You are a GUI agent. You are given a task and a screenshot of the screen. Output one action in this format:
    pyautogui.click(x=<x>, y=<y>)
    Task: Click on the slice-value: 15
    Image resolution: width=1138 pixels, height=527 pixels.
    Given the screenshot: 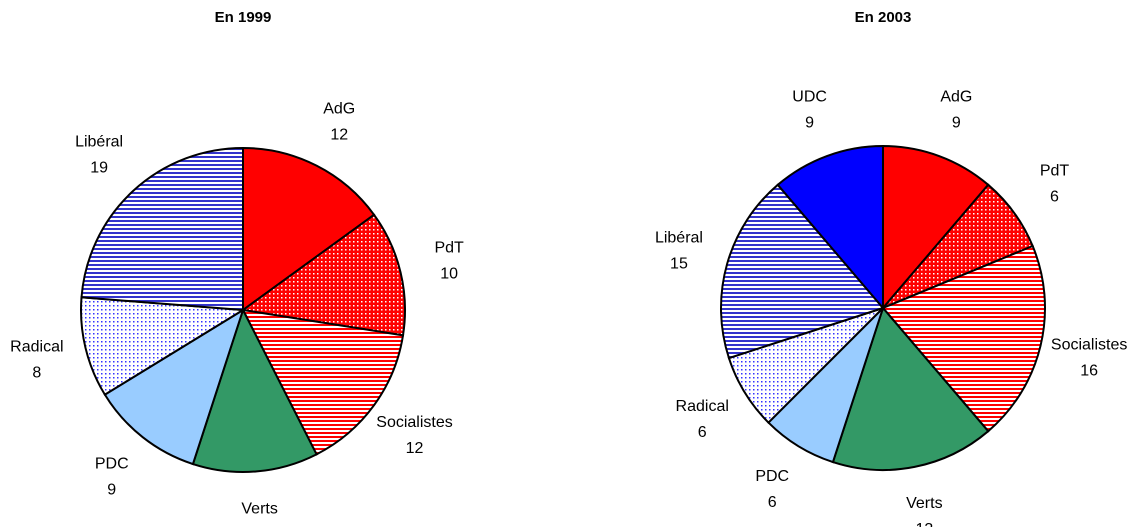 What is the action you would take?
    pyautogui.click(x=679, y=264)
    